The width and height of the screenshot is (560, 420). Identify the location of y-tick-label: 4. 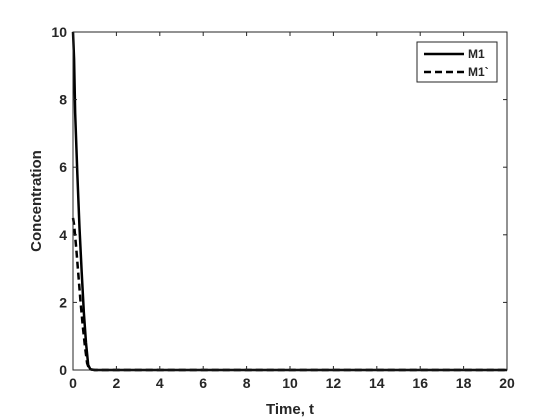
(63, 235).